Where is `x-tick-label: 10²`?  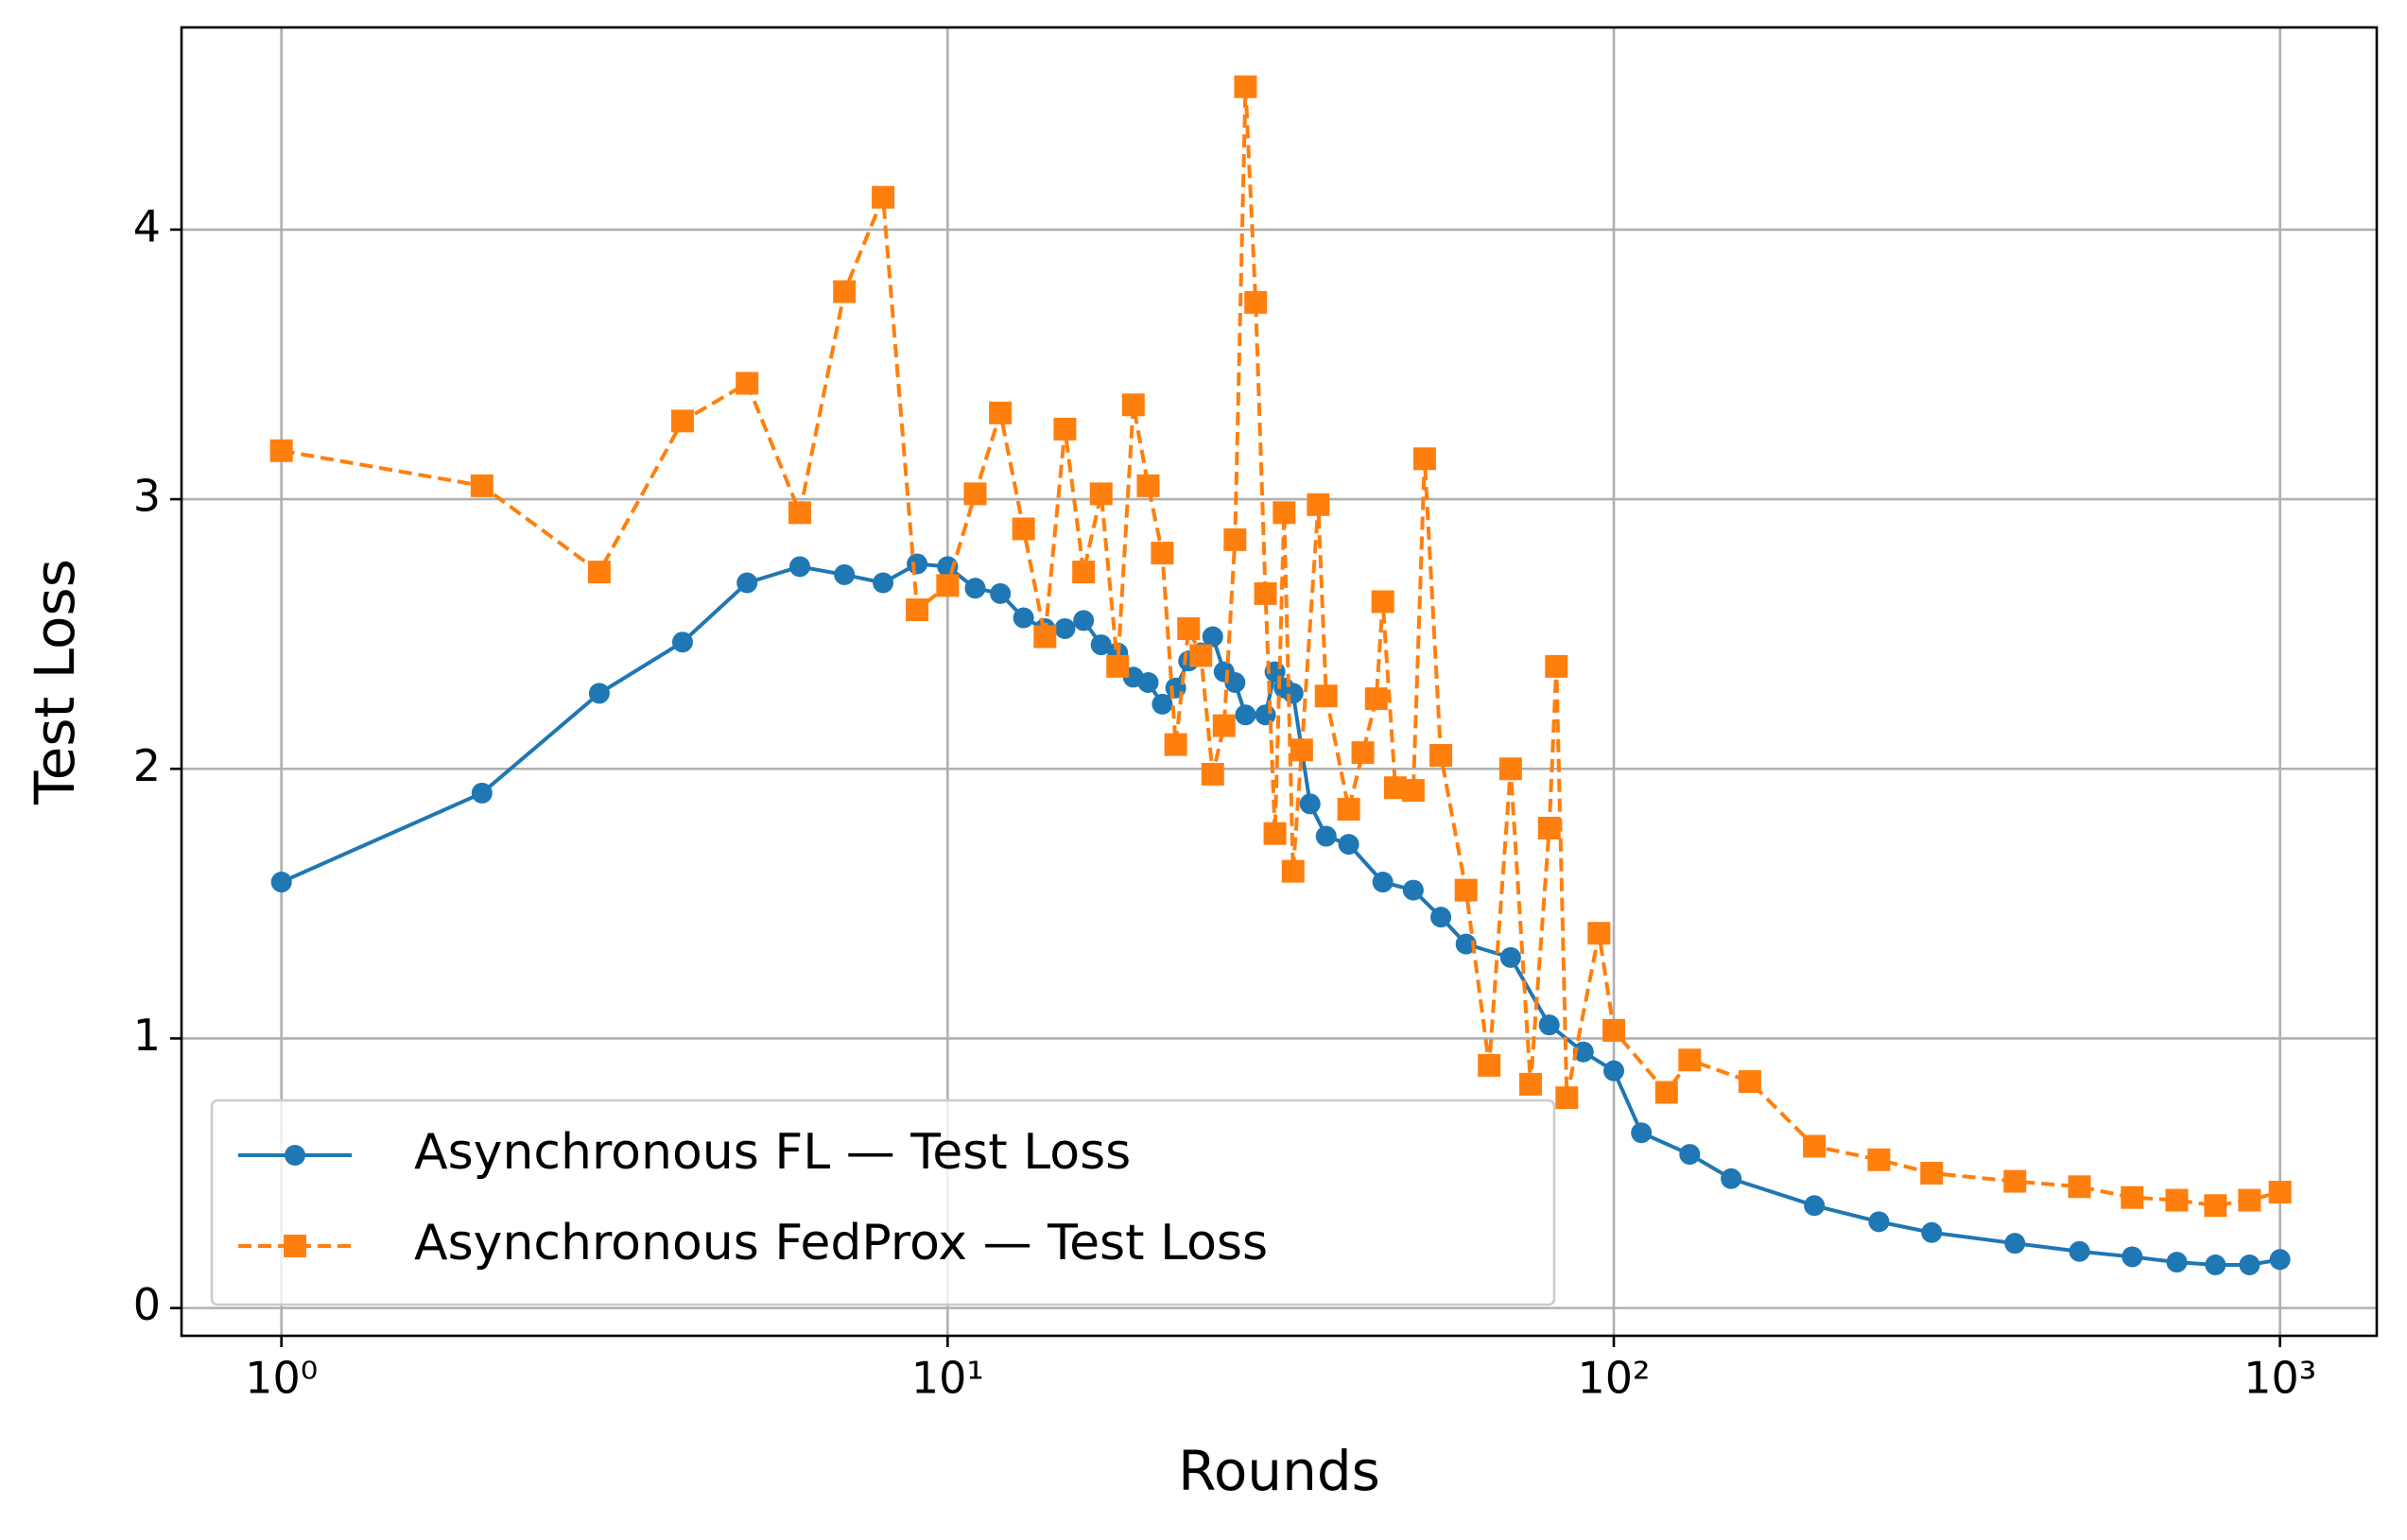
x-tick-label: 10² is located at coordinates (1615, 1378).